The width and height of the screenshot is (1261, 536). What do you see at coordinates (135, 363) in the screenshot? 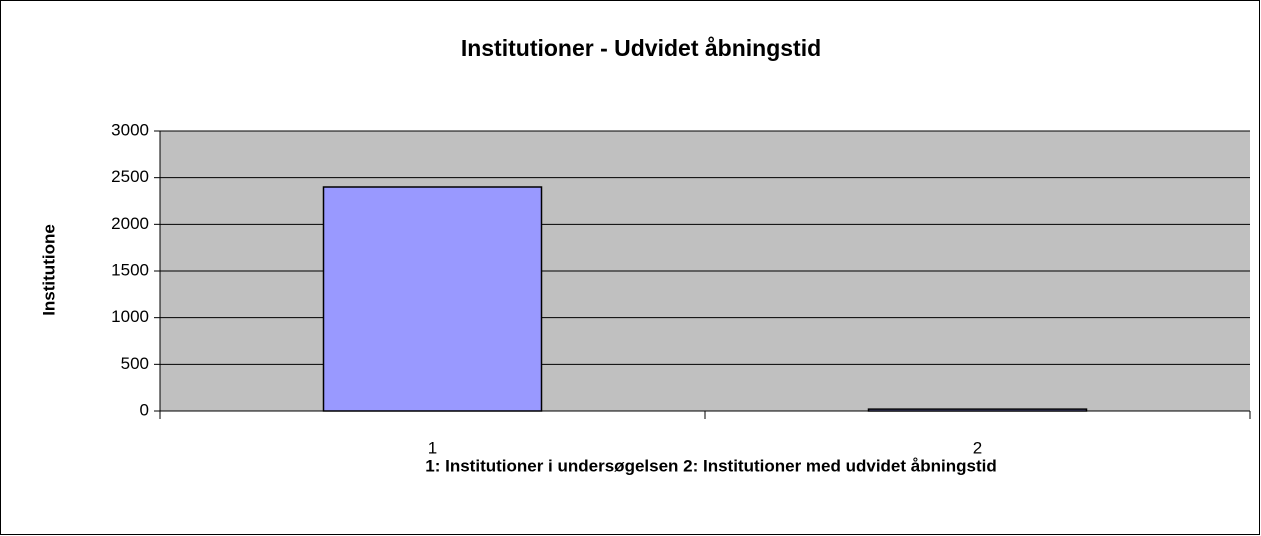
I see `y-tick-label: 500` at bounding box center [135, 363].